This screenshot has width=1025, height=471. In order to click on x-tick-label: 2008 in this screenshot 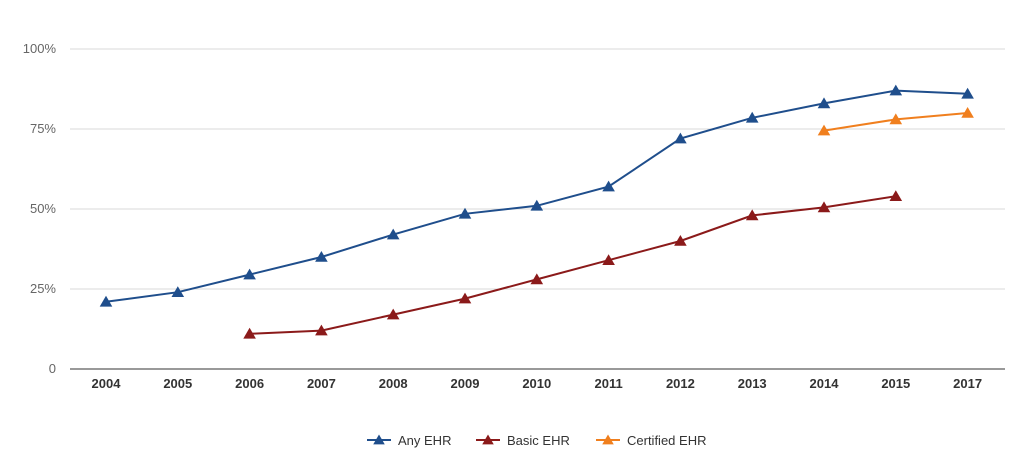, I will do `click(393, 383)`.